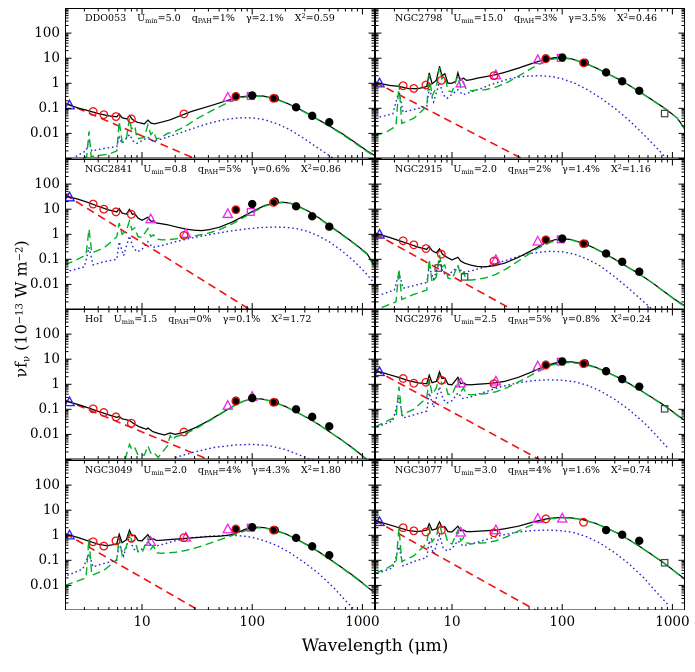  I want to click on param-chi2: X2=1.80, so click(320, 469).